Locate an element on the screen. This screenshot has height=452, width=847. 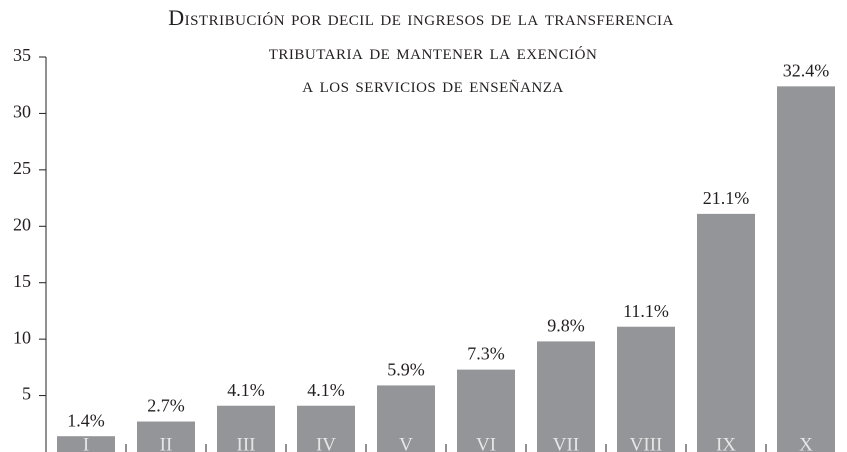
x-tick-label: X is located at coordinates (806, 443).